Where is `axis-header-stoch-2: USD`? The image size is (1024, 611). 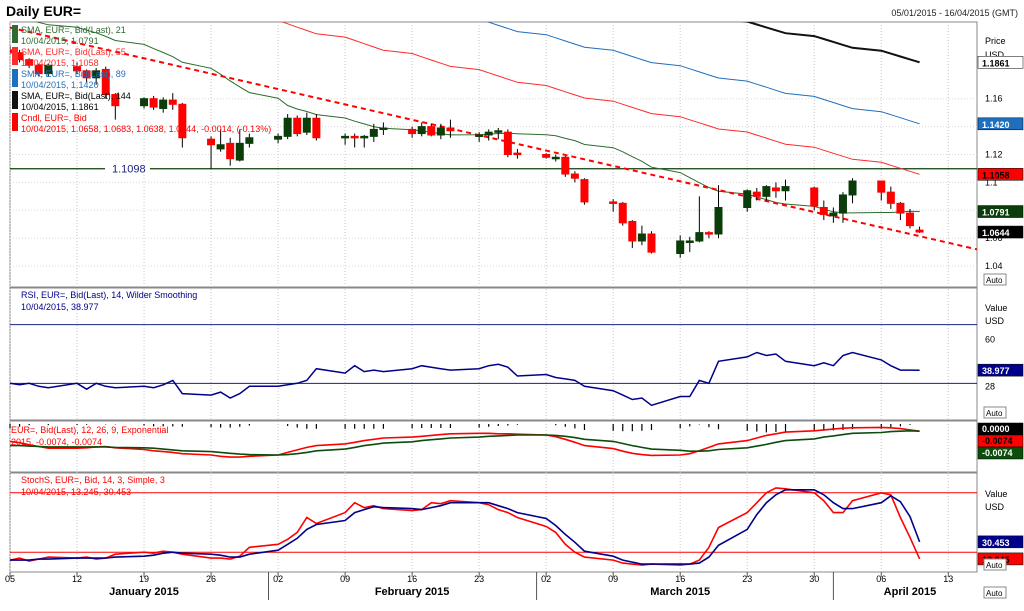
axis-header-stoch-2: USD is located at coordinates (995, 507).